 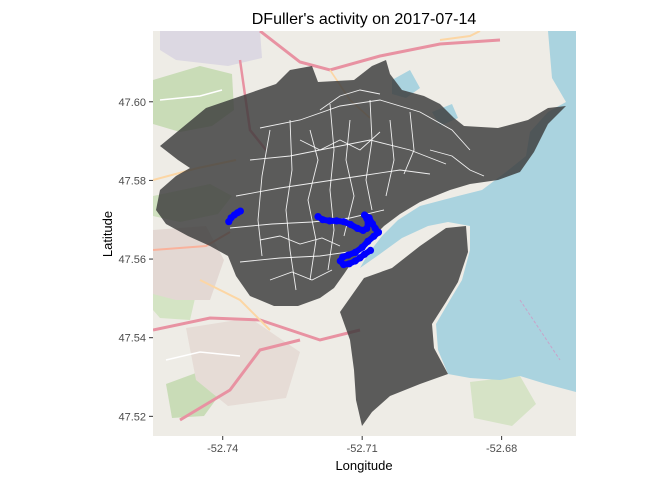 I want to click on y-tick-label: 47.54, so click(x=132, y=339).